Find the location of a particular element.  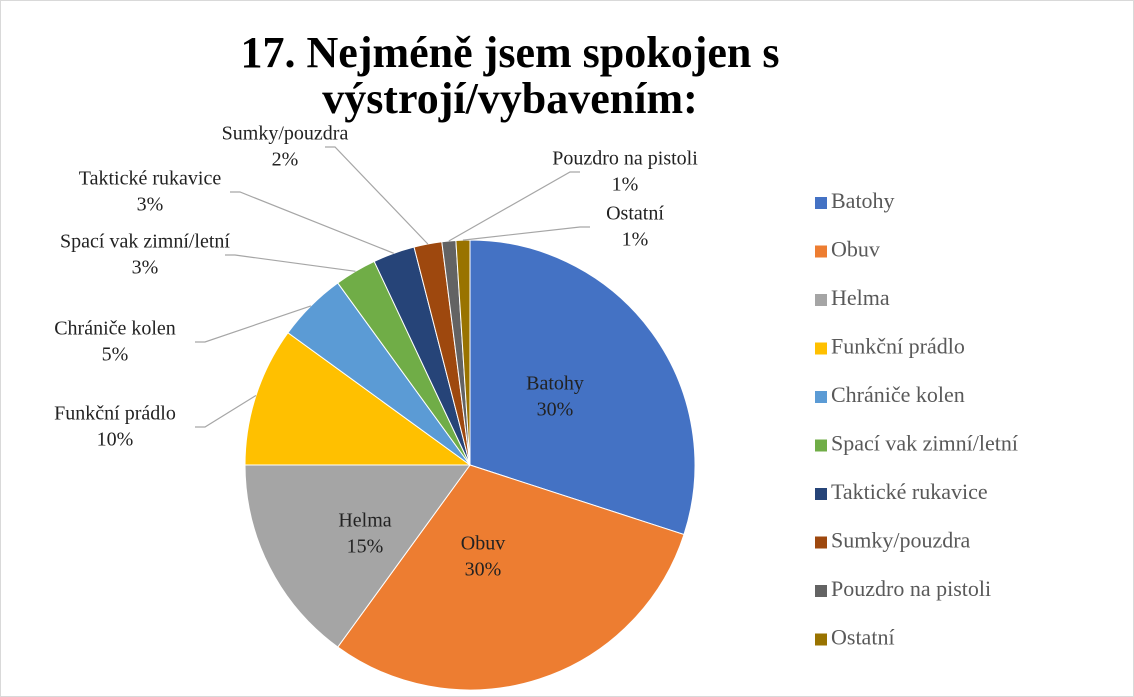

legend-label: Chrániče kolen is located at coordinates (898, 394).